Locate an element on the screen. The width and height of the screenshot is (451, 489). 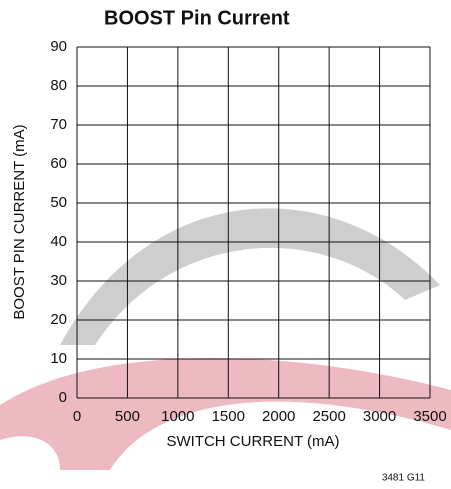
y-axis-label: BOOST PIN CURRENT (mA) is located at coordinates (19, 221).